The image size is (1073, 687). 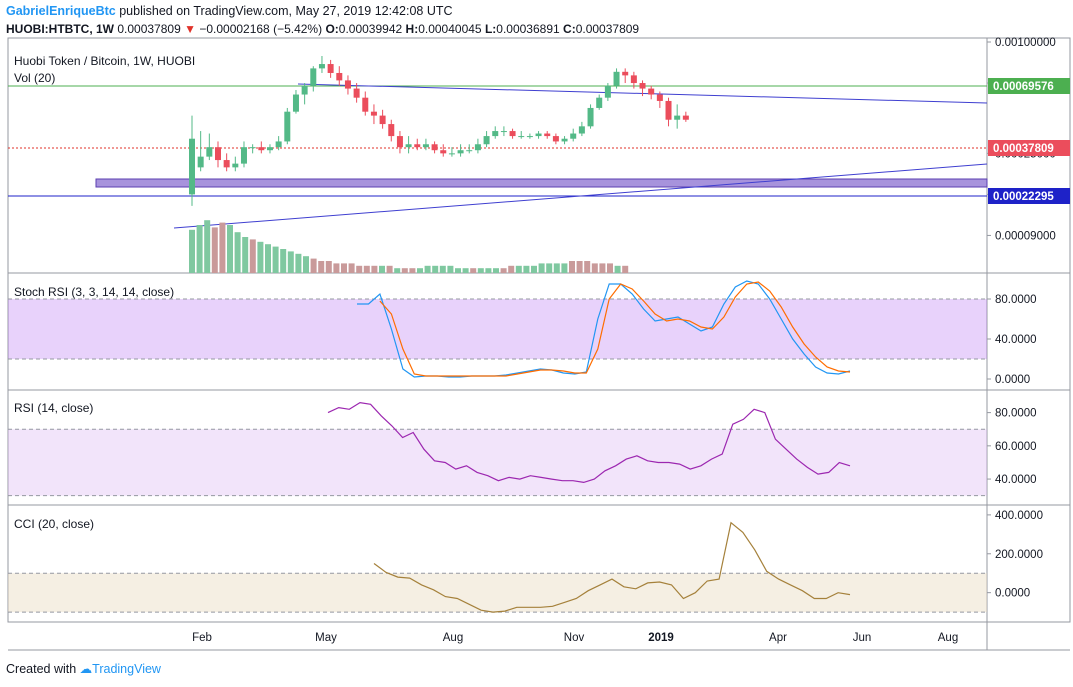 What do you see at coordinates (54, 524) in the screenshot?
I see `cci-title: CCI (20, close)` at bounding box center [54, 524].